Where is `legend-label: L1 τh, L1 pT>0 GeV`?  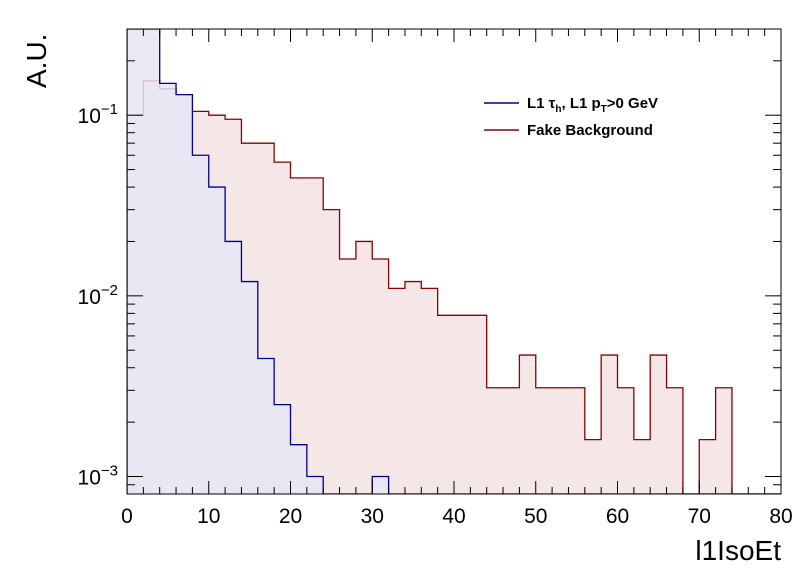 legend-label: L1 τh, L1 pT>0 GeV is located at coordinates (592, 105).